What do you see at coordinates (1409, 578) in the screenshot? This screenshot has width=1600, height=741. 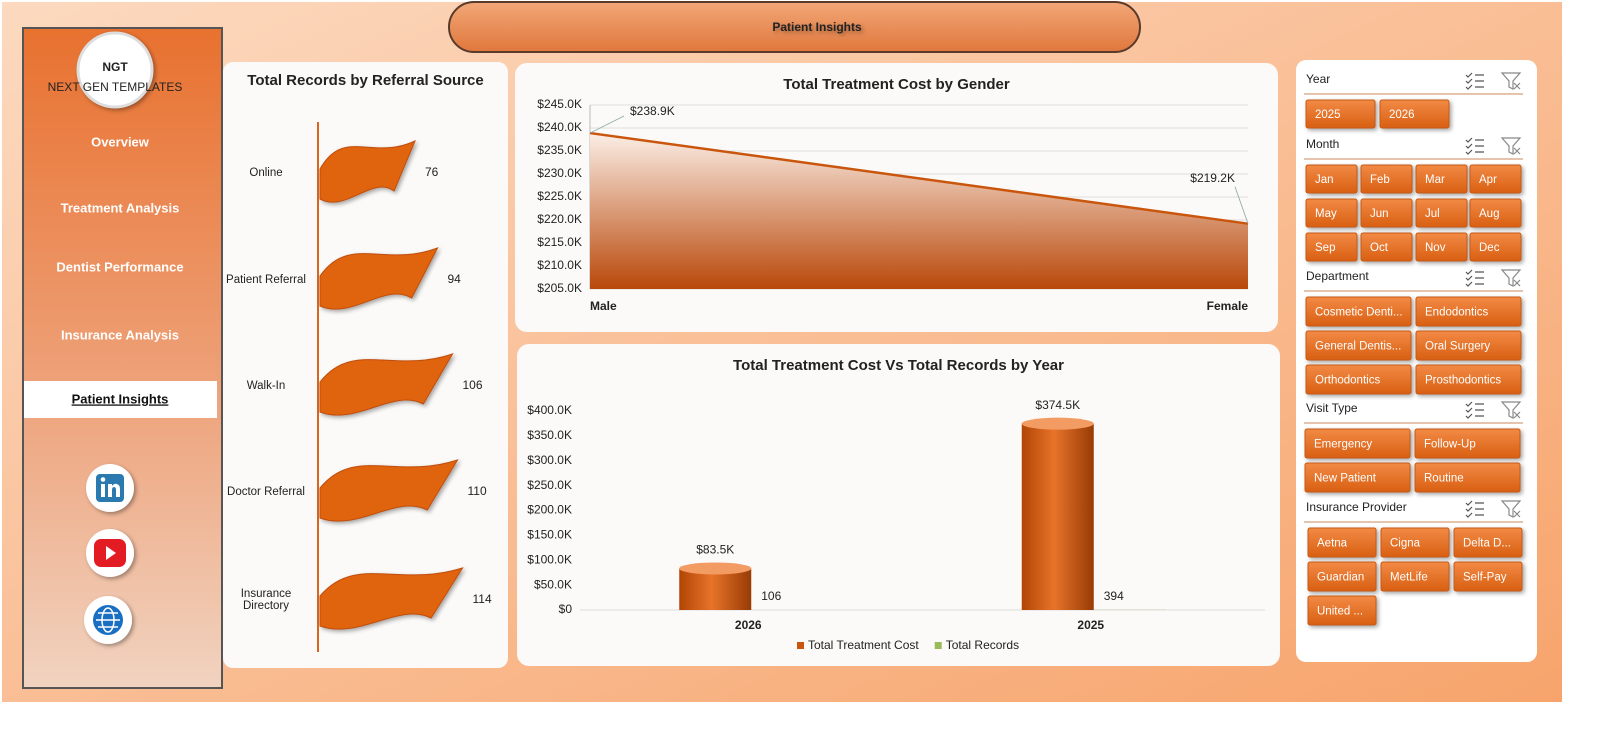 I see `slicer-button-label: MetLife` at bounding box center [1409, 578].